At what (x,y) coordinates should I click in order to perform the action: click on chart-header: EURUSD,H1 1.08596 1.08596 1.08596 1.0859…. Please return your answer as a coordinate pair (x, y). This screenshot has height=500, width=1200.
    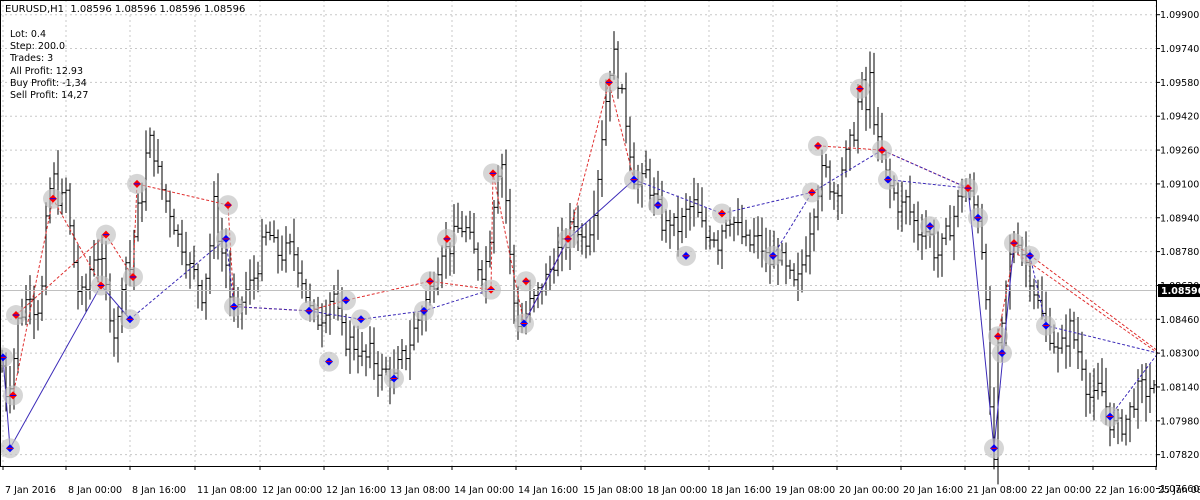
    Looking at the image, I should click on (125, 9).